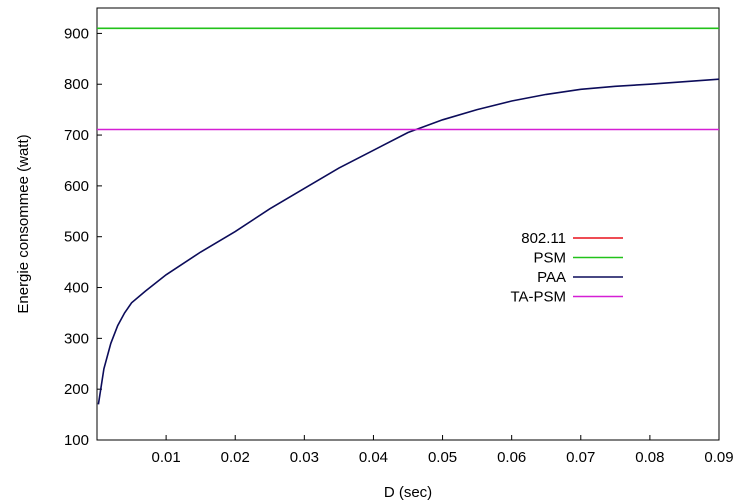 The width and height of the screenshot is (741, 504). What do you see at coordinates (373, 457) in the screenshot?
I see `x-tick-label: 0.04` at bounding box center [373, 457].